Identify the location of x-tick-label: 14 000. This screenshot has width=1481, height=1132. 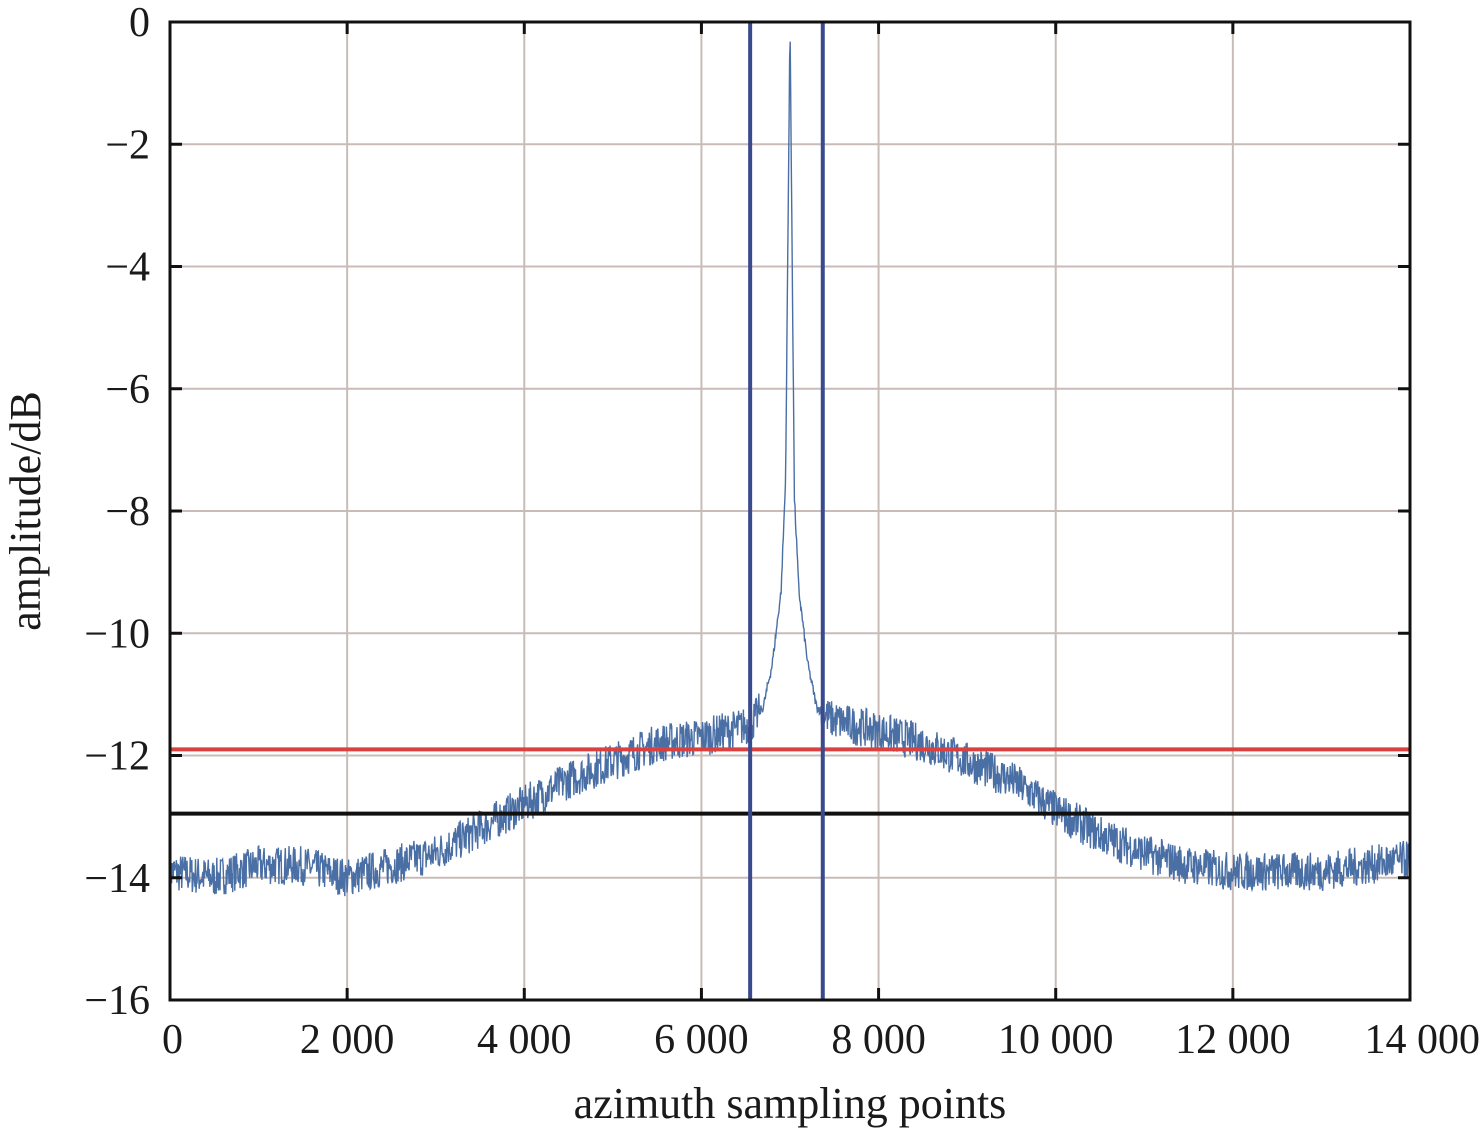
(1423, 1040).